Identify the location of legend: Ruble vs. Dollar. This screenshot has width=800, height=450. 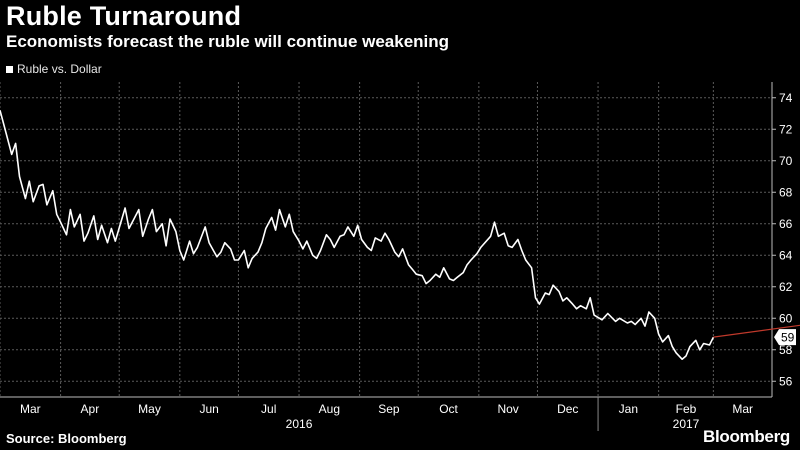
(54, 69).